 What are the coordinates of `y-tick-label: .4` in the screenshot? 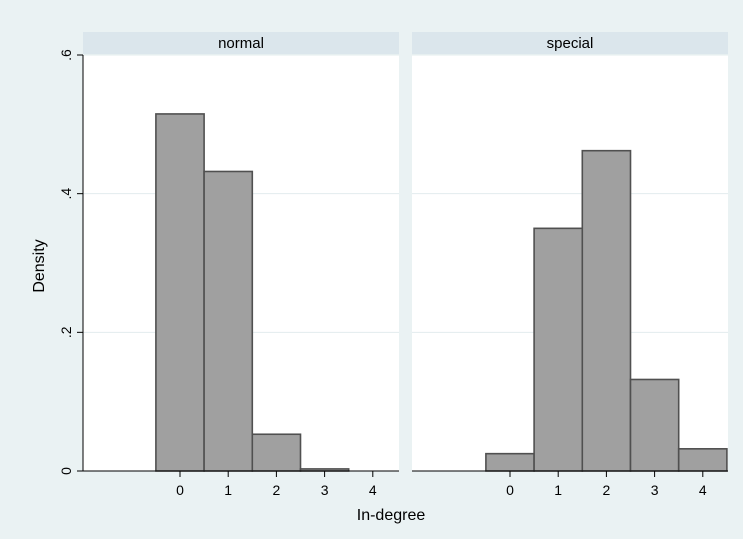 It's located at (66, 194).